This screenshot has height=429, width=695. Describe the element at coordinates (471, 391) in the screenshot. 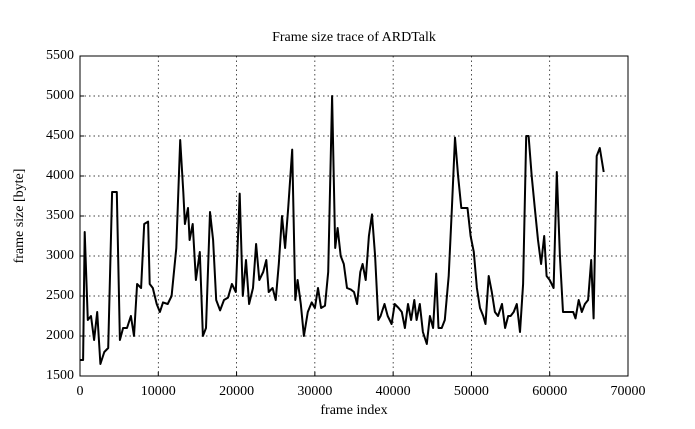

I see `x-tick-label: 50000` at that location.